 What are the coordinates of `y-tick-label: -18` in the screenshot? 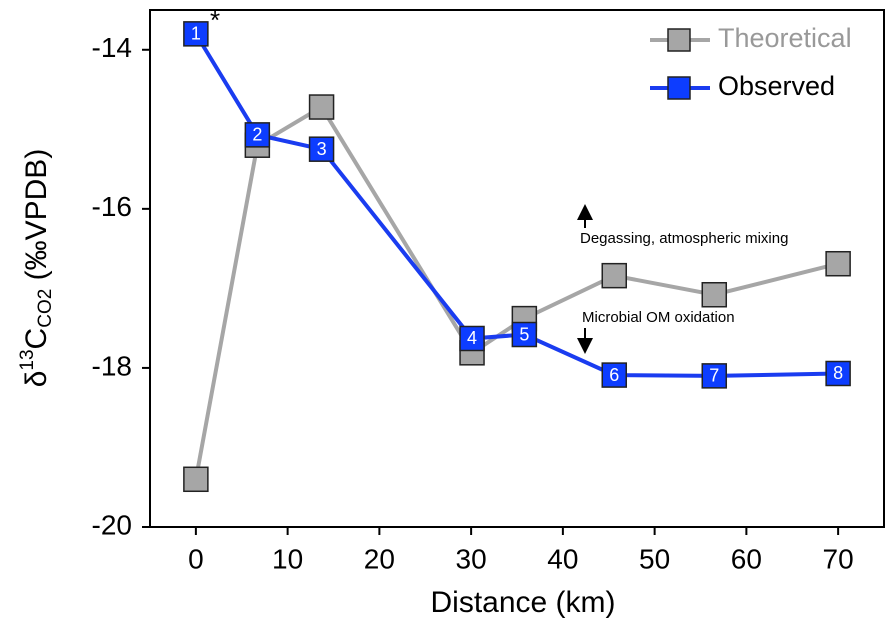 It's located at (112, 365).